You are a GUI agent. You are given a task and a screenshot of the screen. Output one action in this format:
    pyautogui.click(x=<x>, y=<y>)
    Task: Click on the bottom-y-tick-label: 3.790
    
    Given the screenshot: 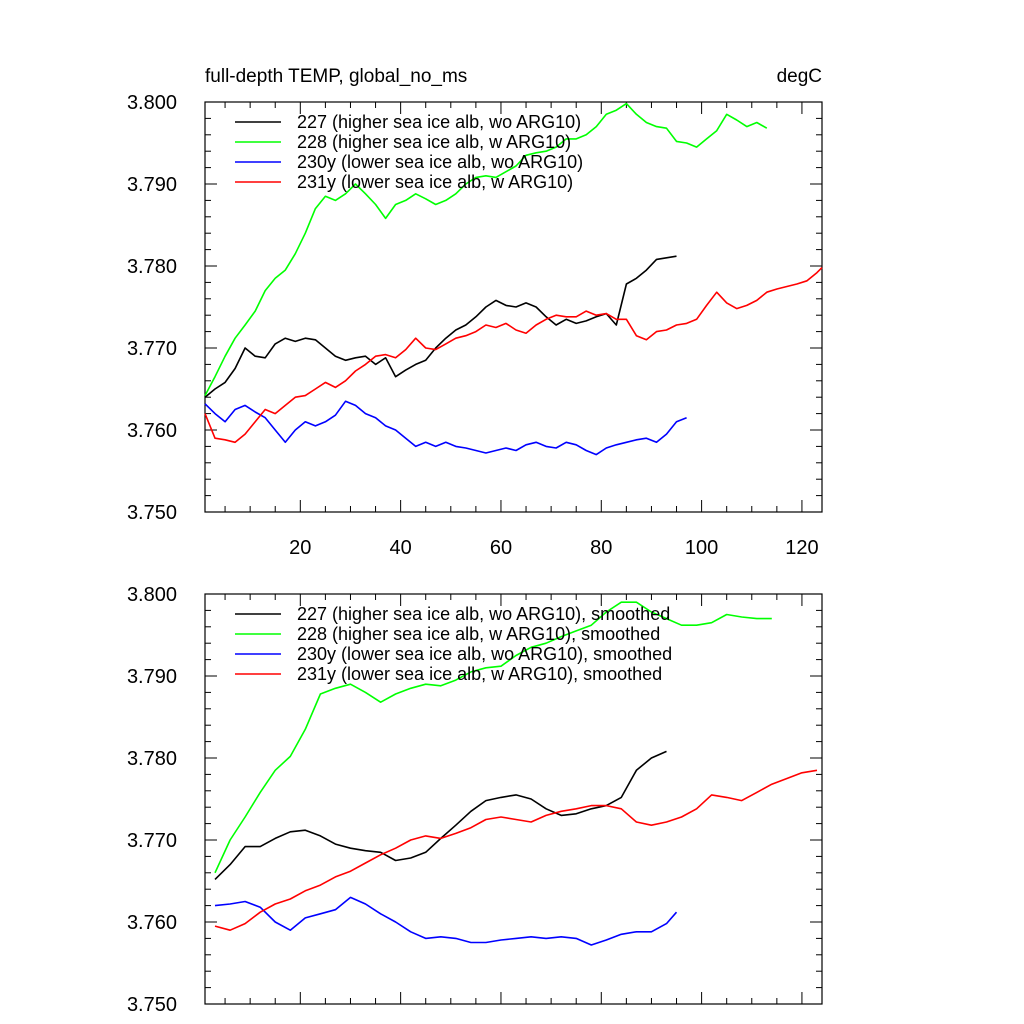 What is the action you would take?
    pyautogui.click(x=152, y=677)
    